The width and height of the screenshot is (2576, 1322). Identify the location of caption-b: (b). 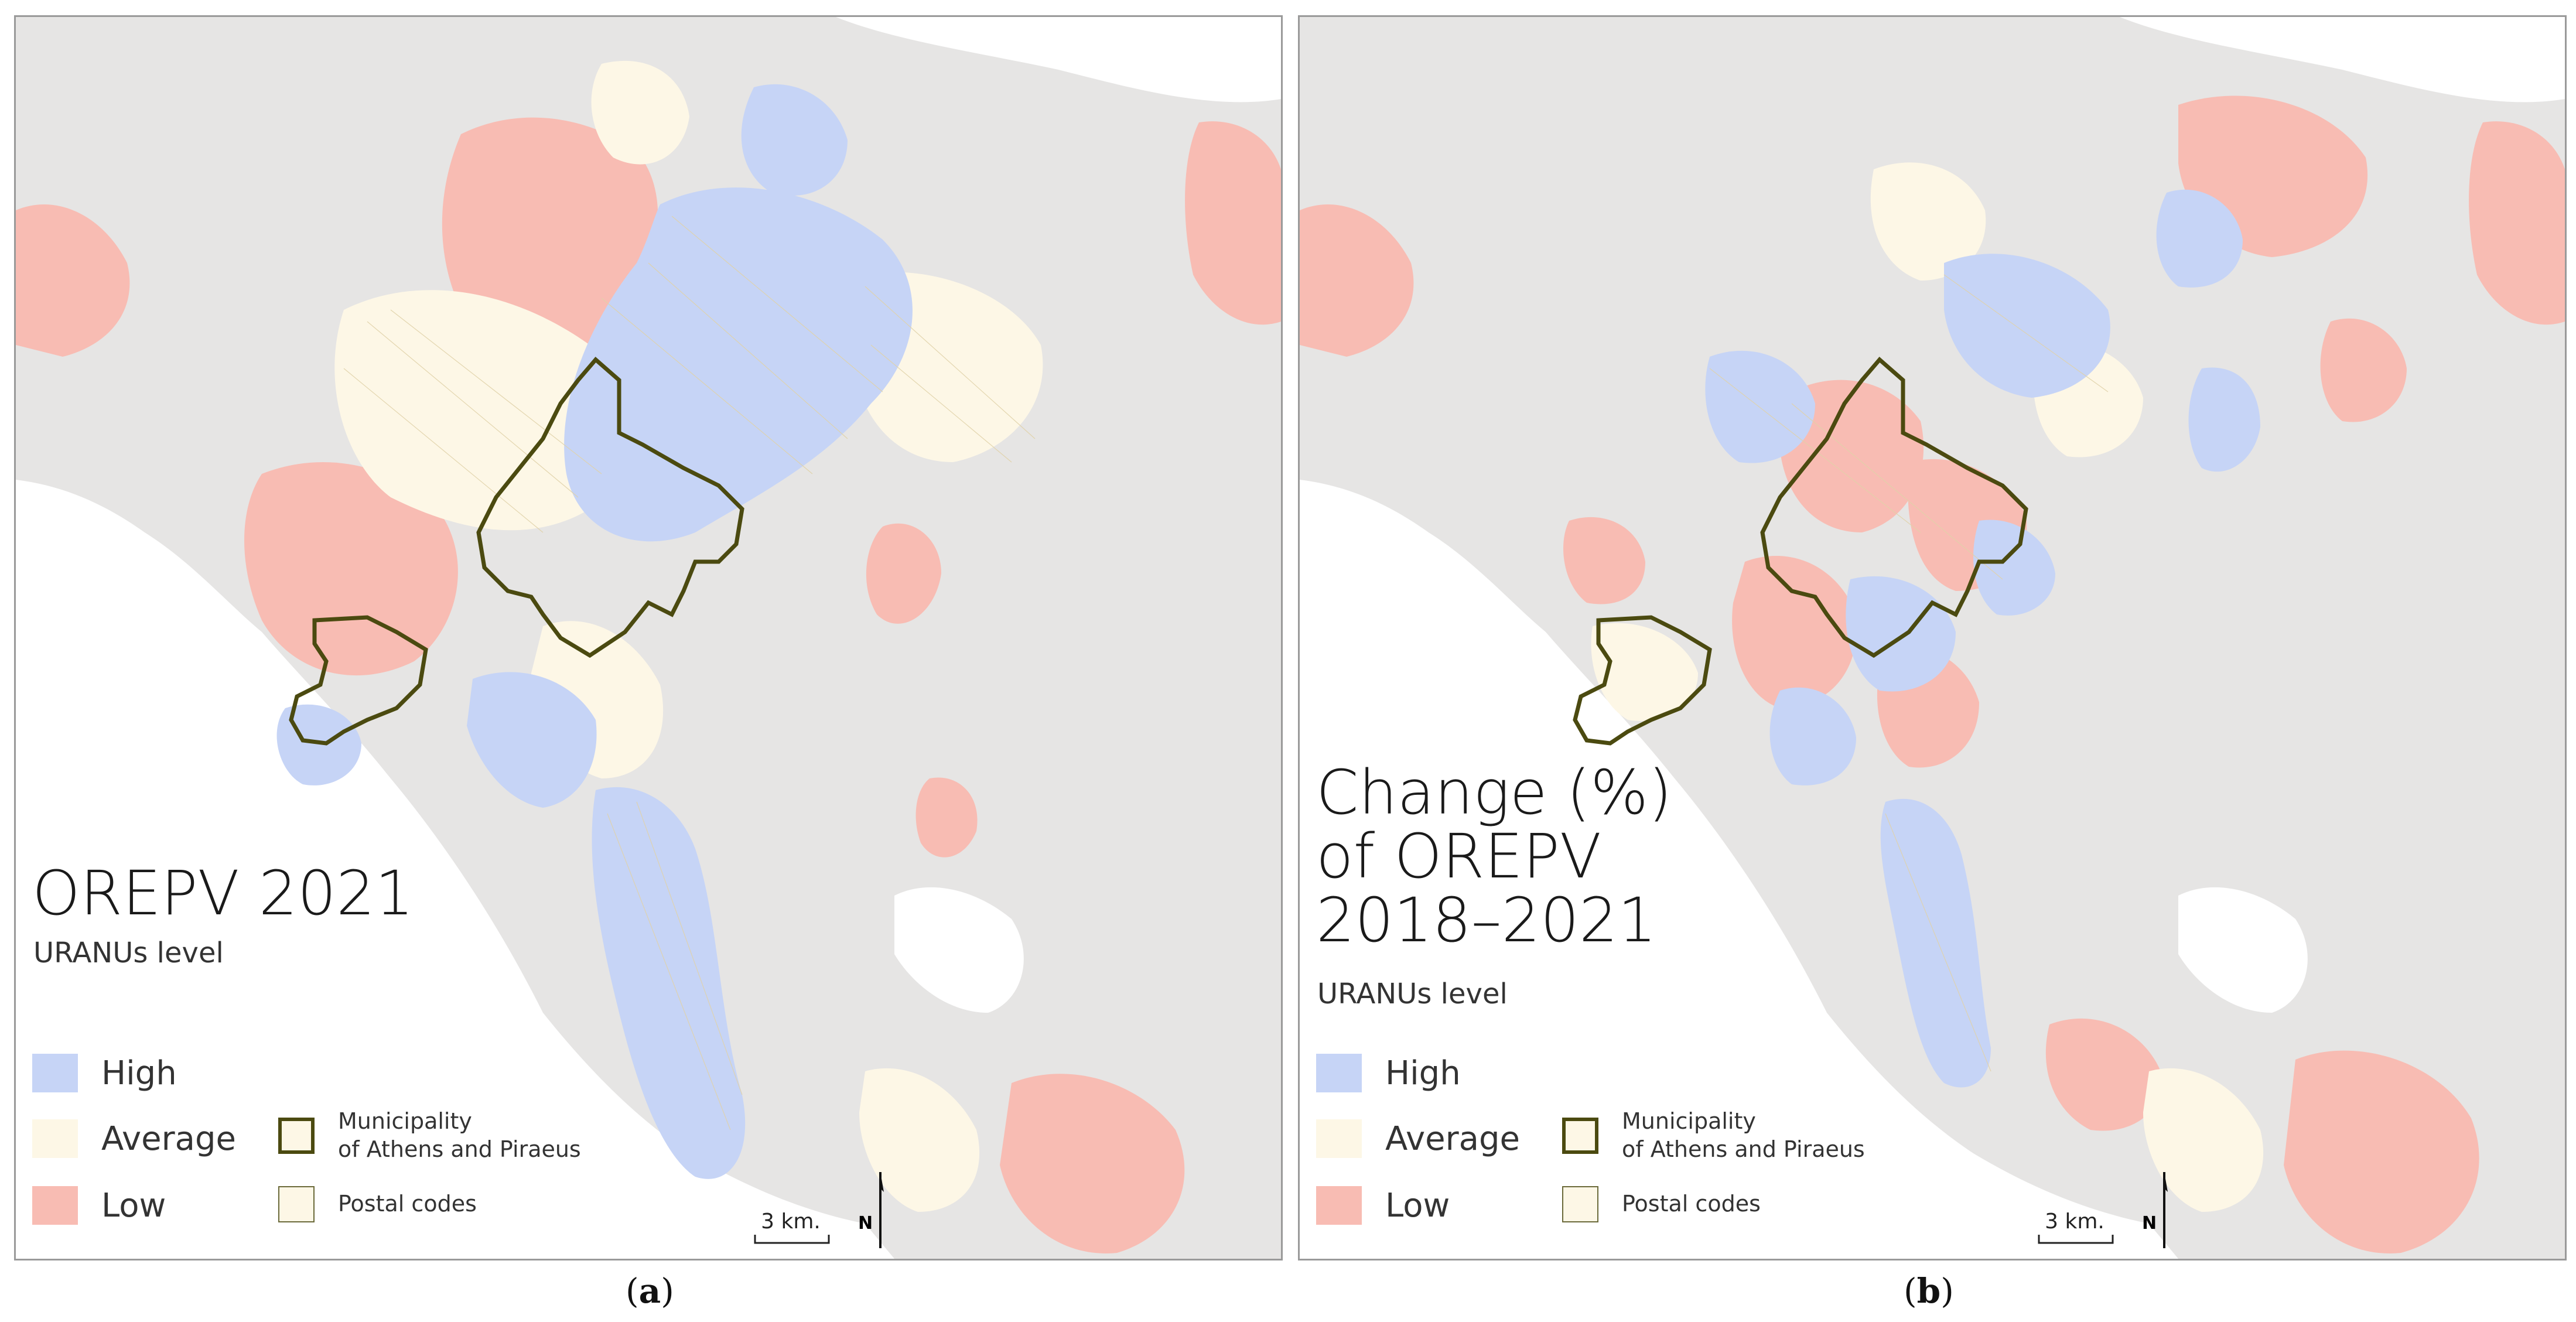
(1929, 1291).